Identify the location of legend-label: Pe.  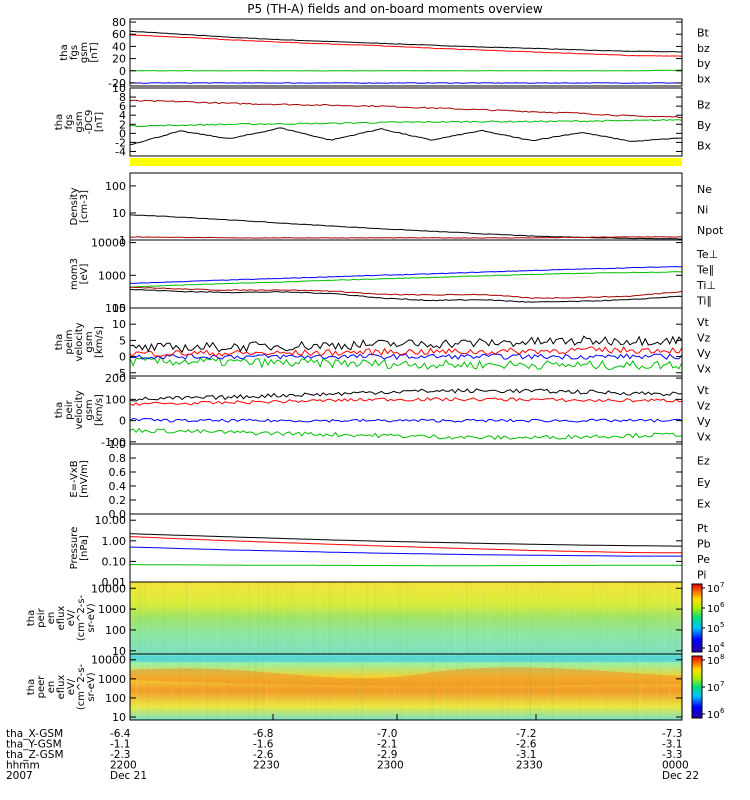
(703, 559).